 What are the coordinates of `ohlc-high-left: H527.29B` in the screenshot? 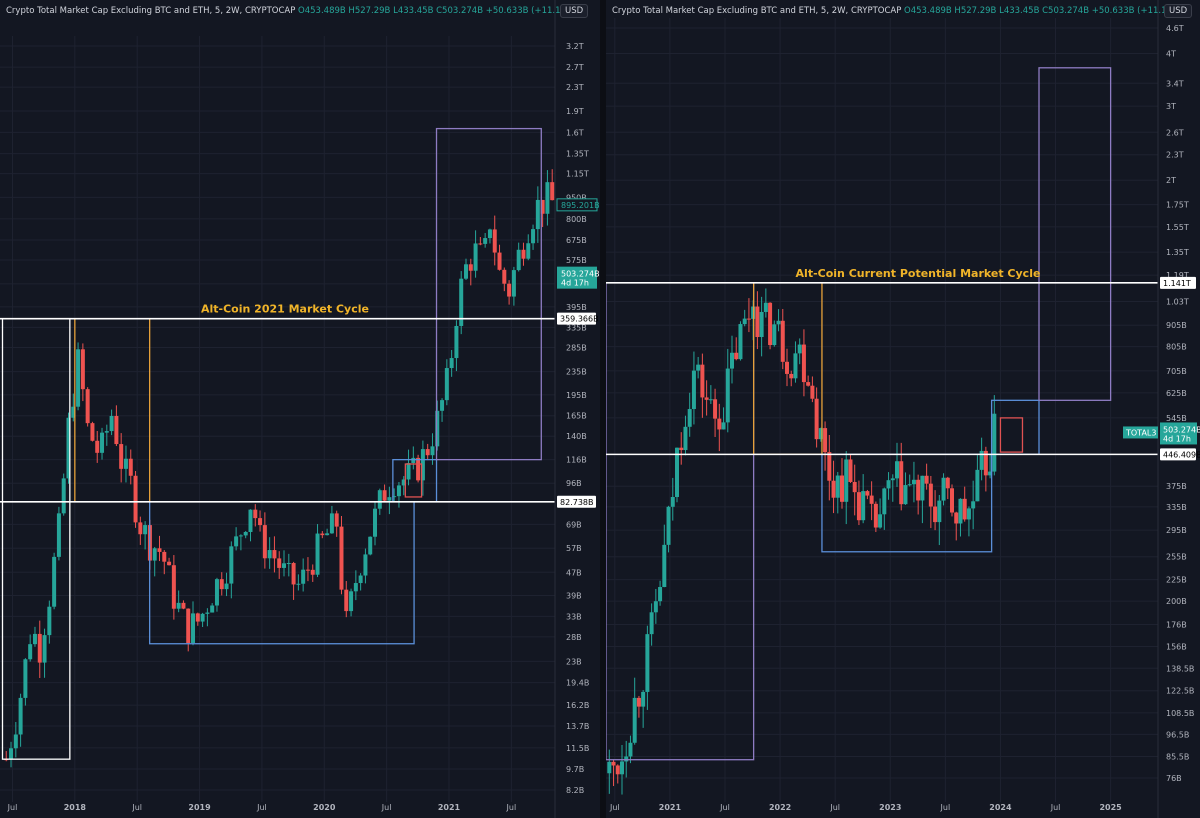 It's located at (369, 11).